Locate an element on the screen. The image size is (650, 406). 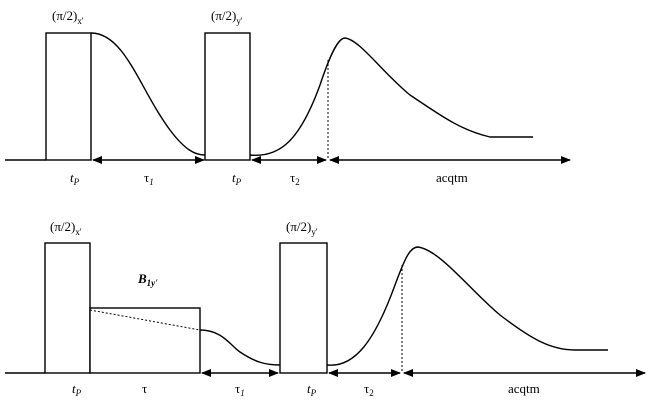
dashed-decay is located at coordinates (145, 320).